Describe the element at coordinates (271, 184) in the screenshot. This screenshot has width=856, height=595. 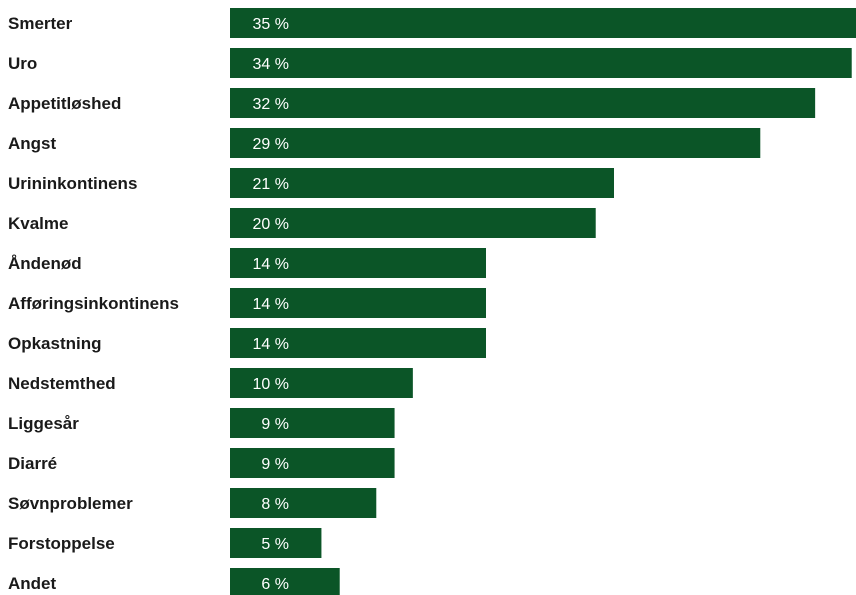
I see `bar-value-label: 21 %` at that location.